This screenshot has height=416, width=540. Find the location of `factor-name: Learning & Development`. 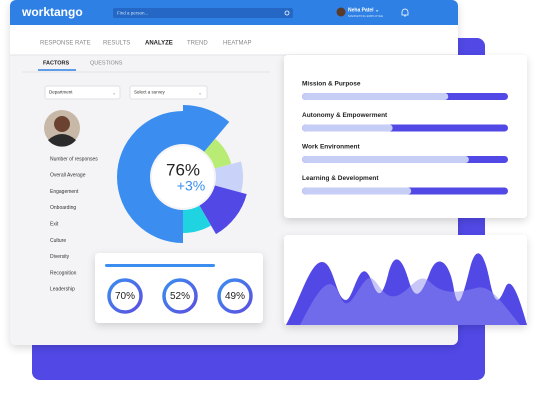

factor-name: Learning & Development is located at coordinates (340, 178).